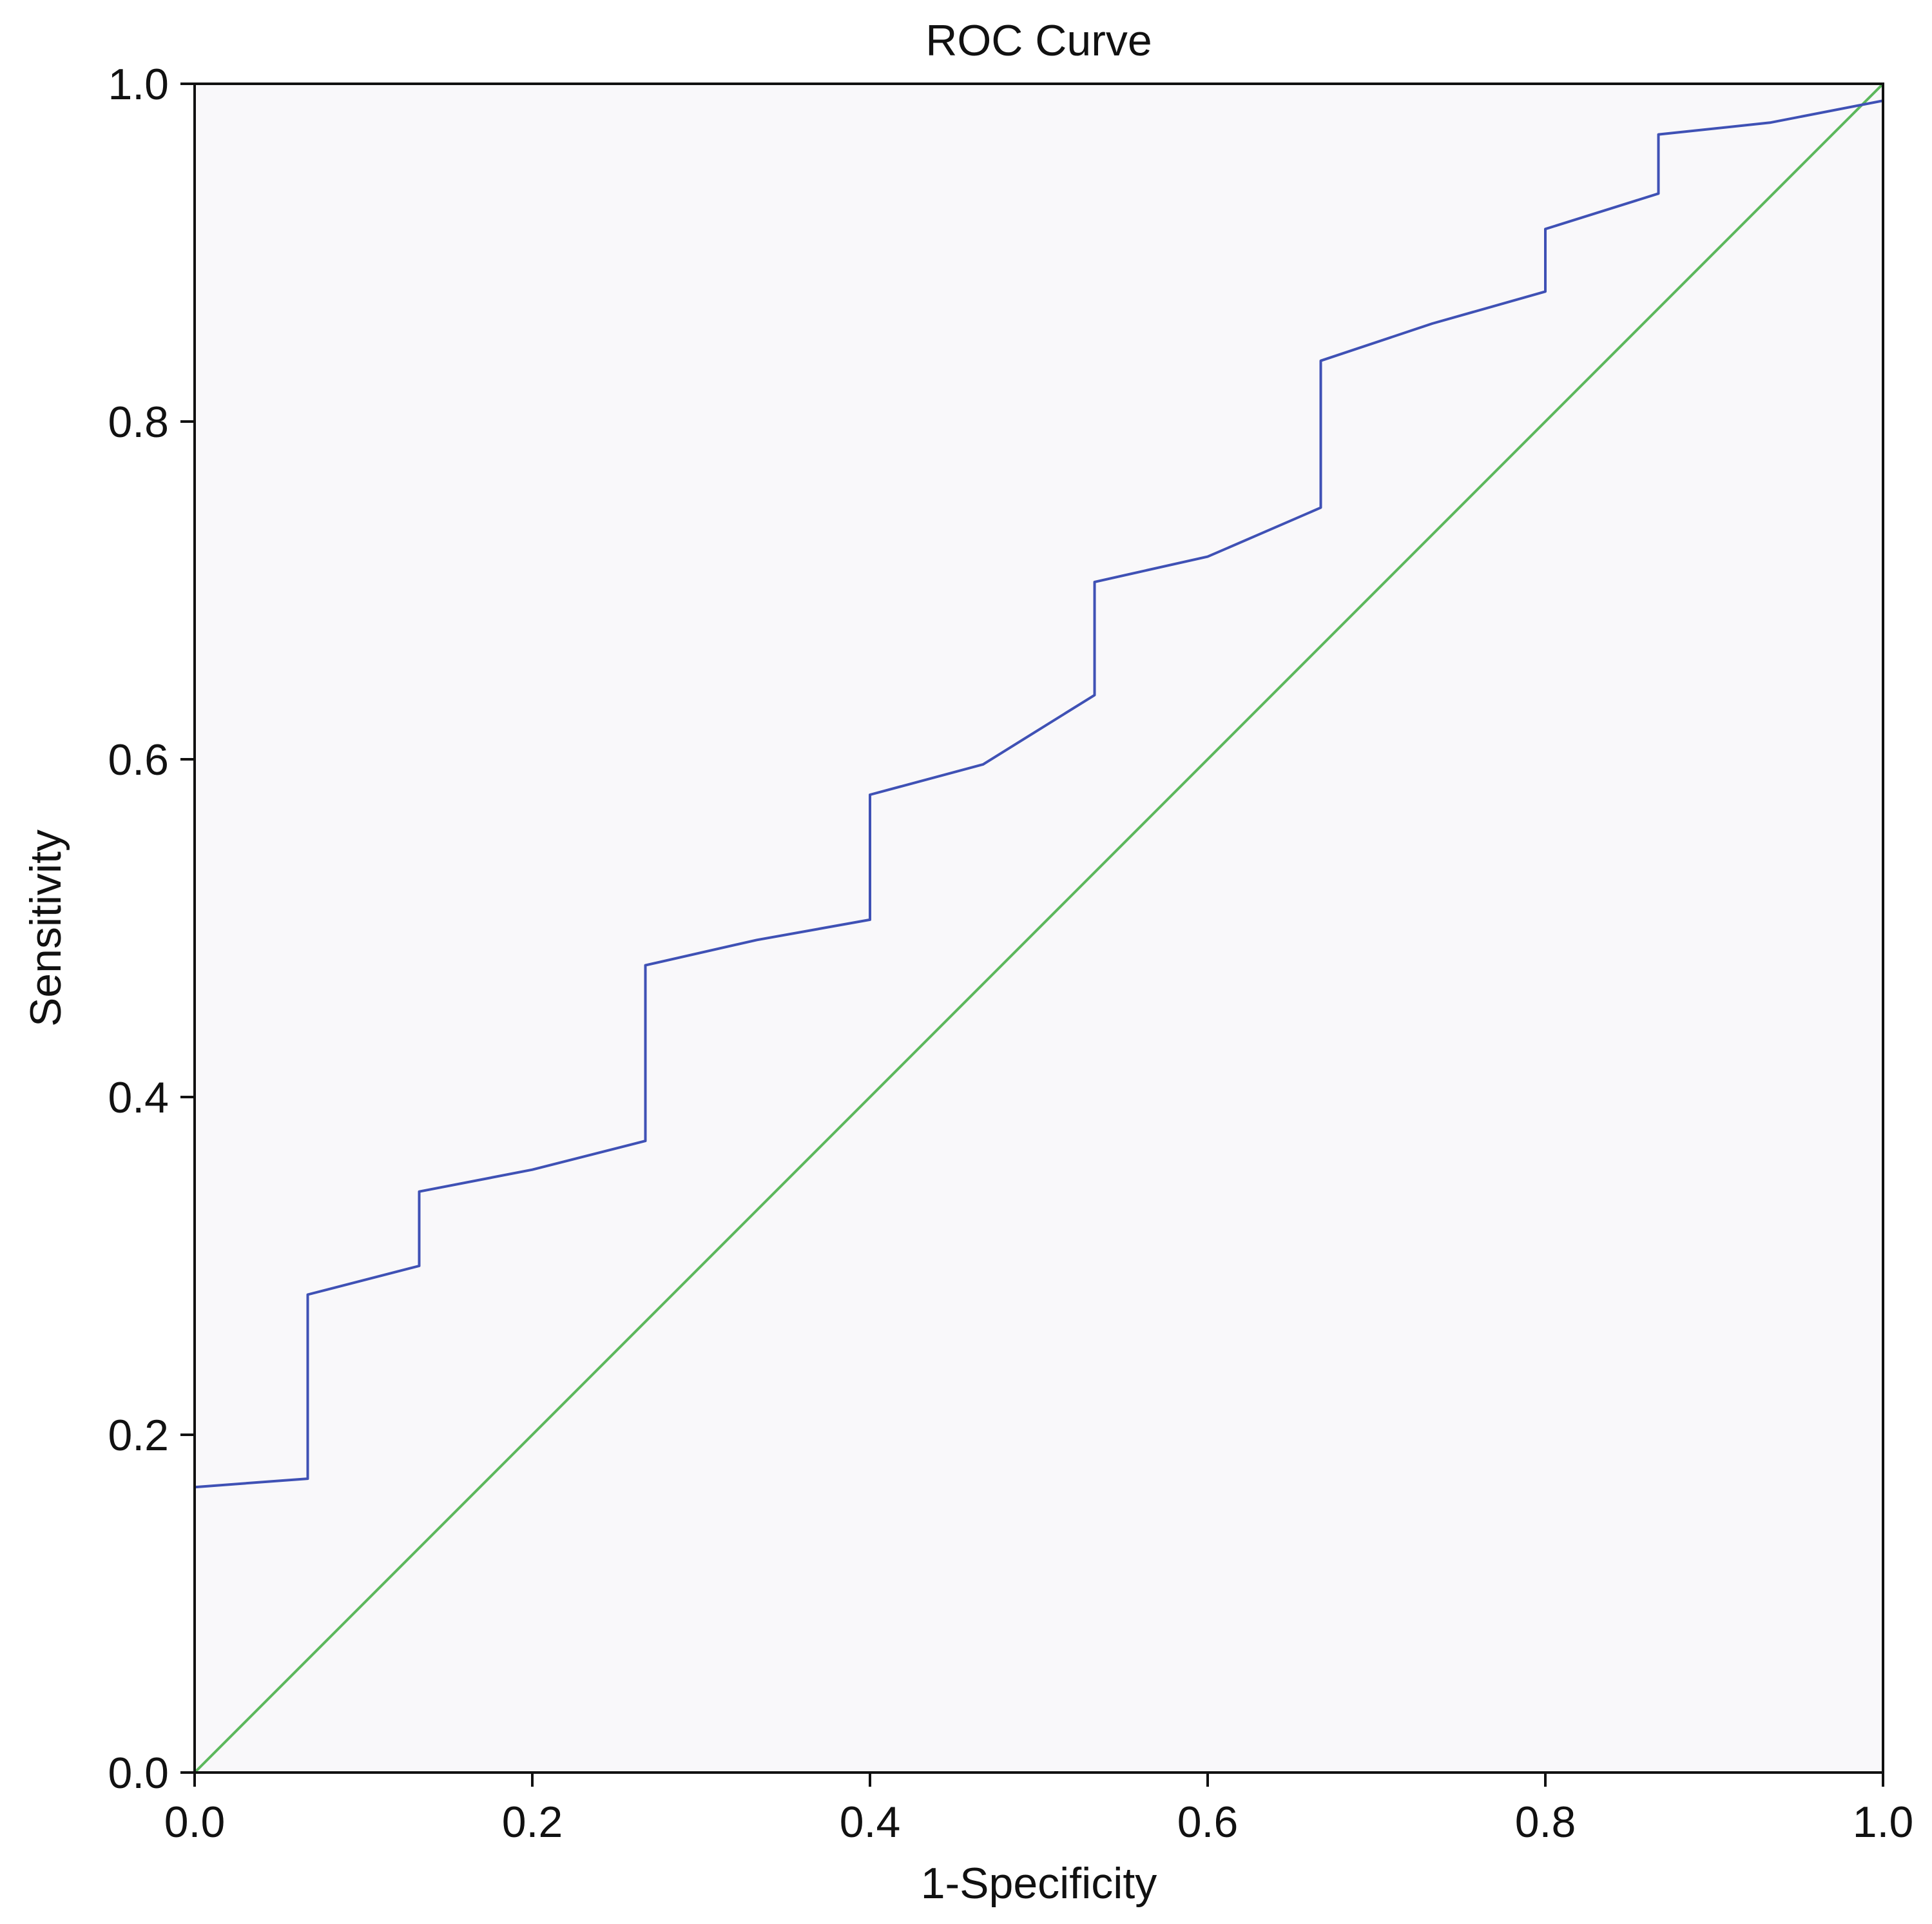 This screenshot has width=1932, height=1924. I want to click on y-tick-label: 0.6, so click(138, 759).